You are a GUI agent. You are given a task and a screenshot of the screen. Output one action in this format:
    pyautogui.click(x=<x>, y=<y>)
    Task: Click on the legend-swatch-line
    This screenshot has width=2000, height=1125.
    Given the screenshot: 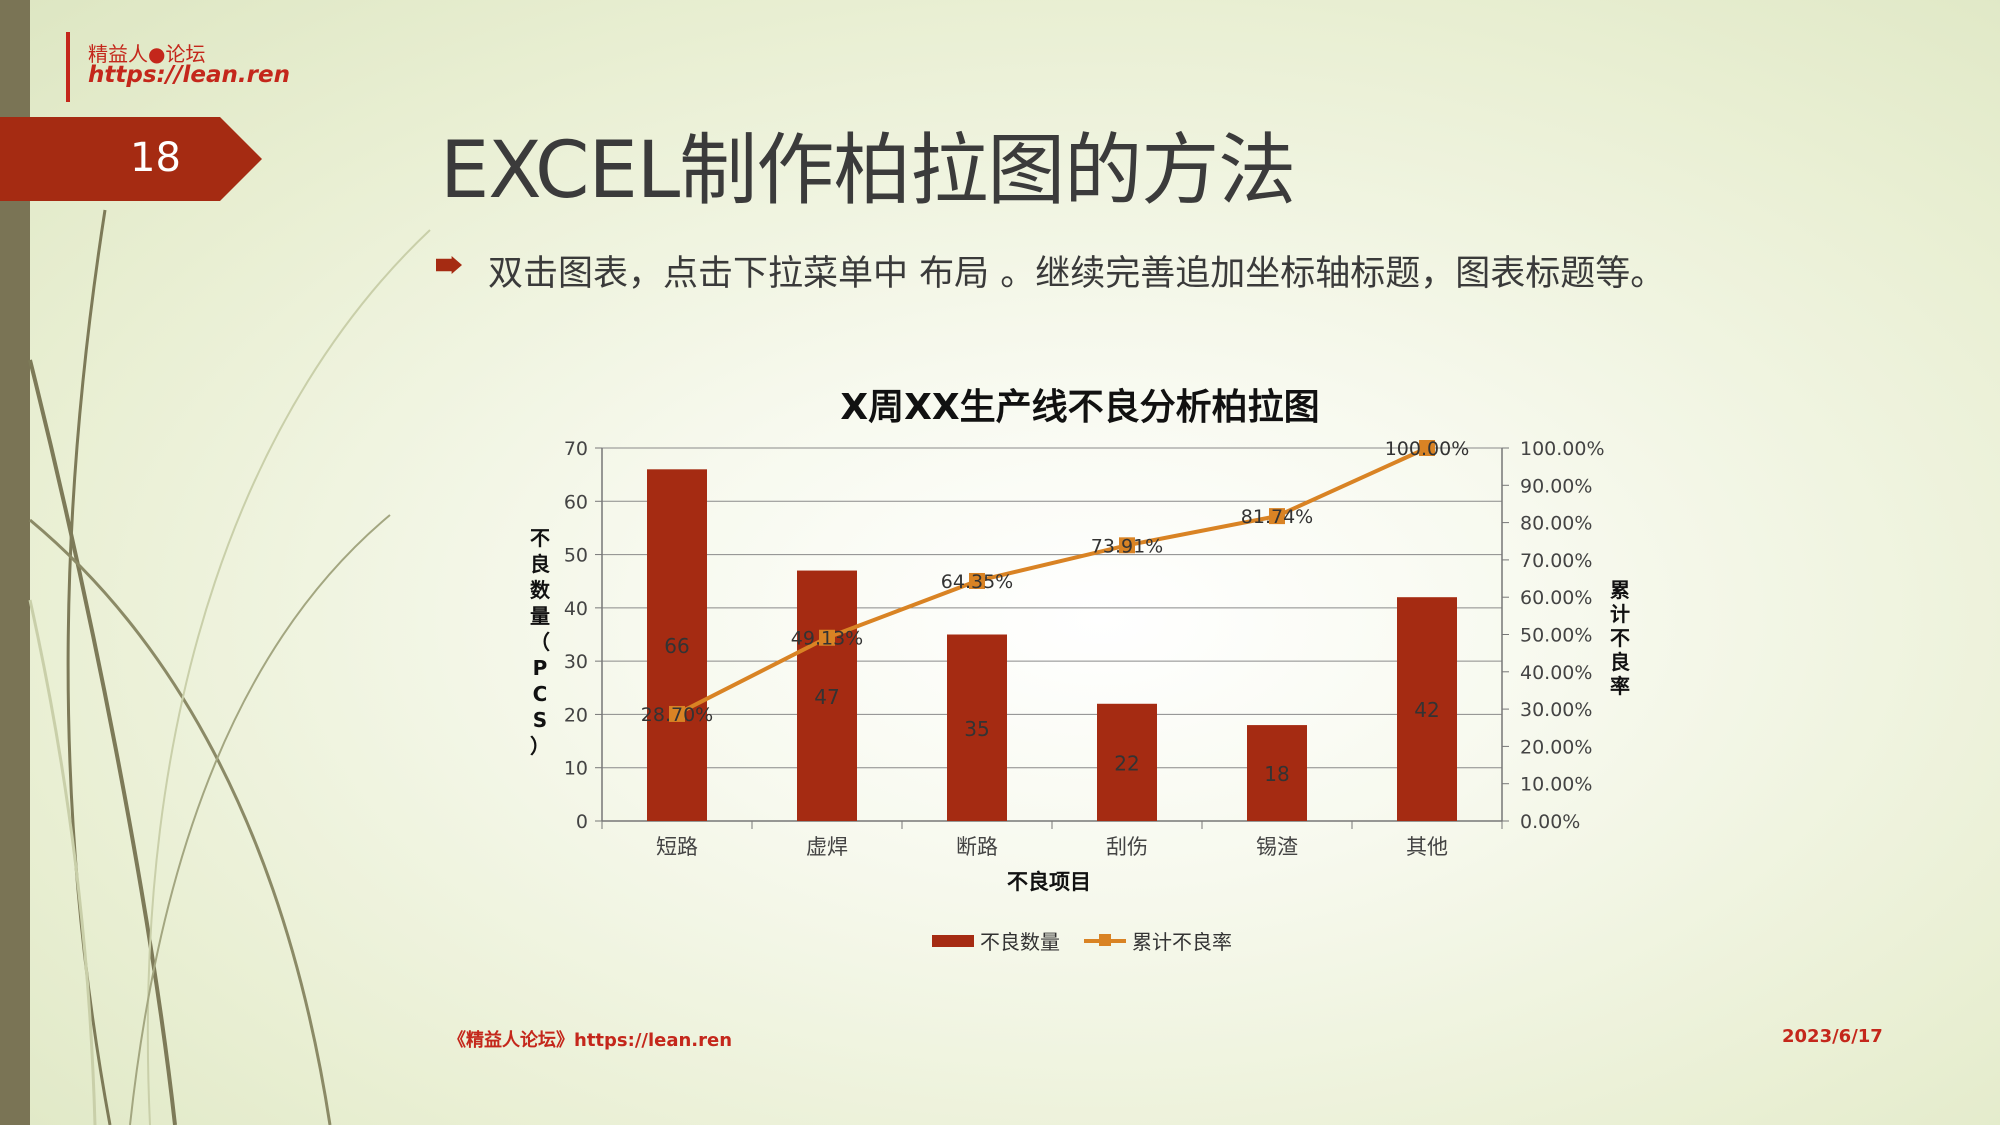 What is the action you would take?
    pyautogui.click(x=1105, y=939)
    